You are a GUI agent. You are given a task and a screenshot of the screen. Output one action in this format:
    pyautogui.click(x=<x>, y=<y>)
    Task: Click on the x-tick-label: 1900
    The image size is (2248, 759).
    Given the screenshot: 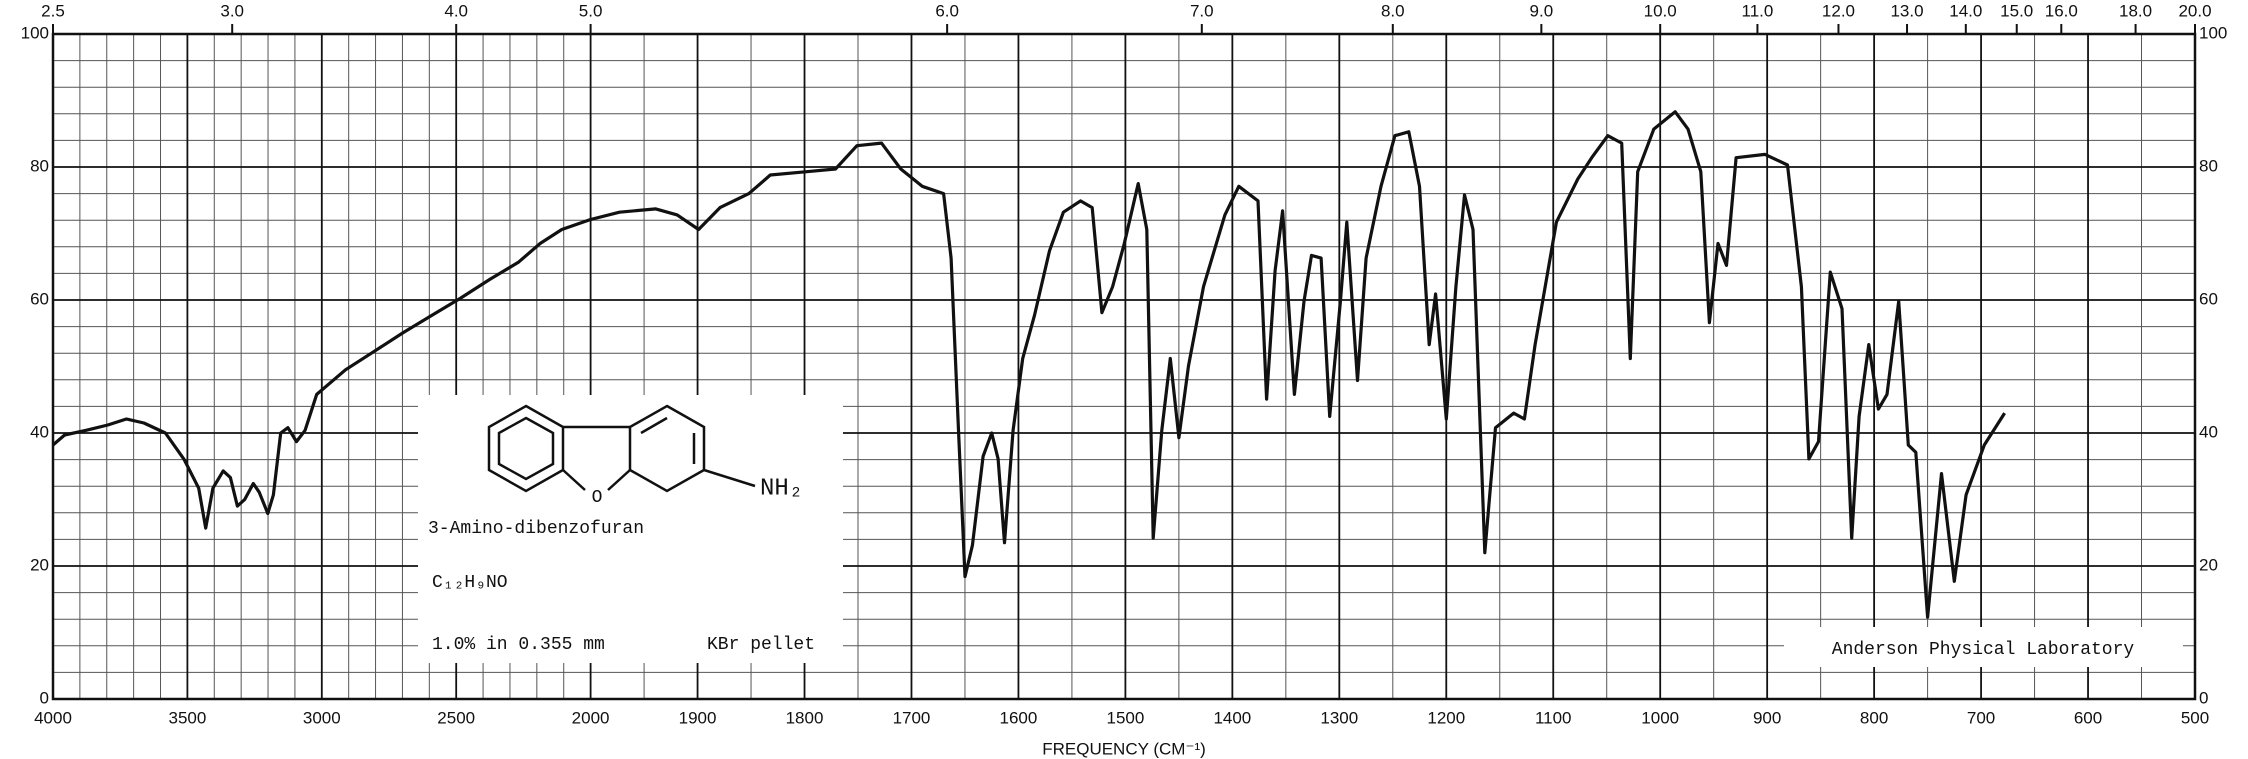 What is the action you would take?
    pyautogui.click(x=698, y=717)
    